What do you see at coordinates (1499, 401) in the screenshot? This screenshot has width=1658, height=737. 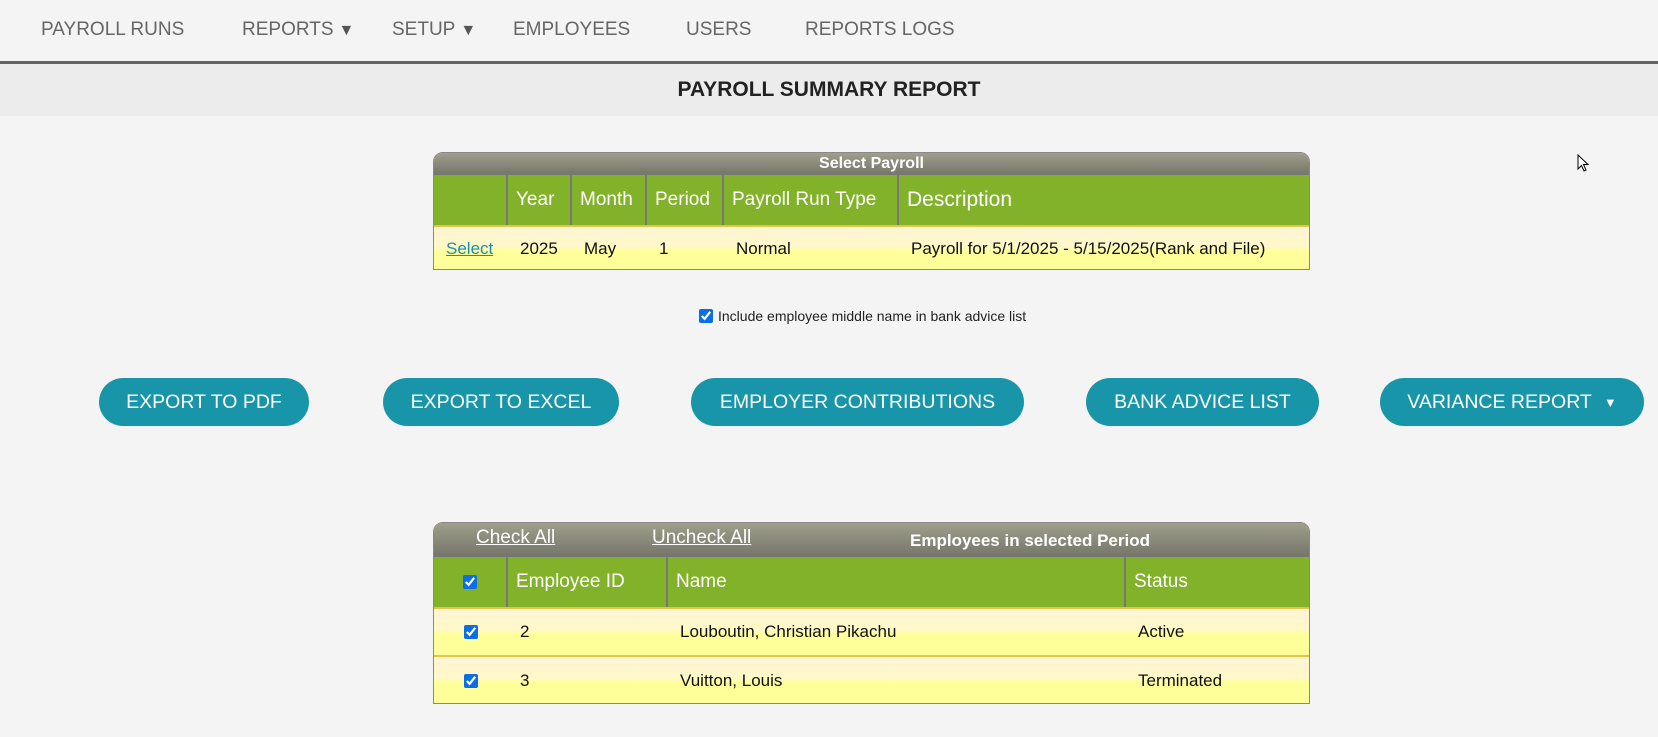 I see `variance-report-label: VARIANCE REPORT` at bounding box center [1499, 401].